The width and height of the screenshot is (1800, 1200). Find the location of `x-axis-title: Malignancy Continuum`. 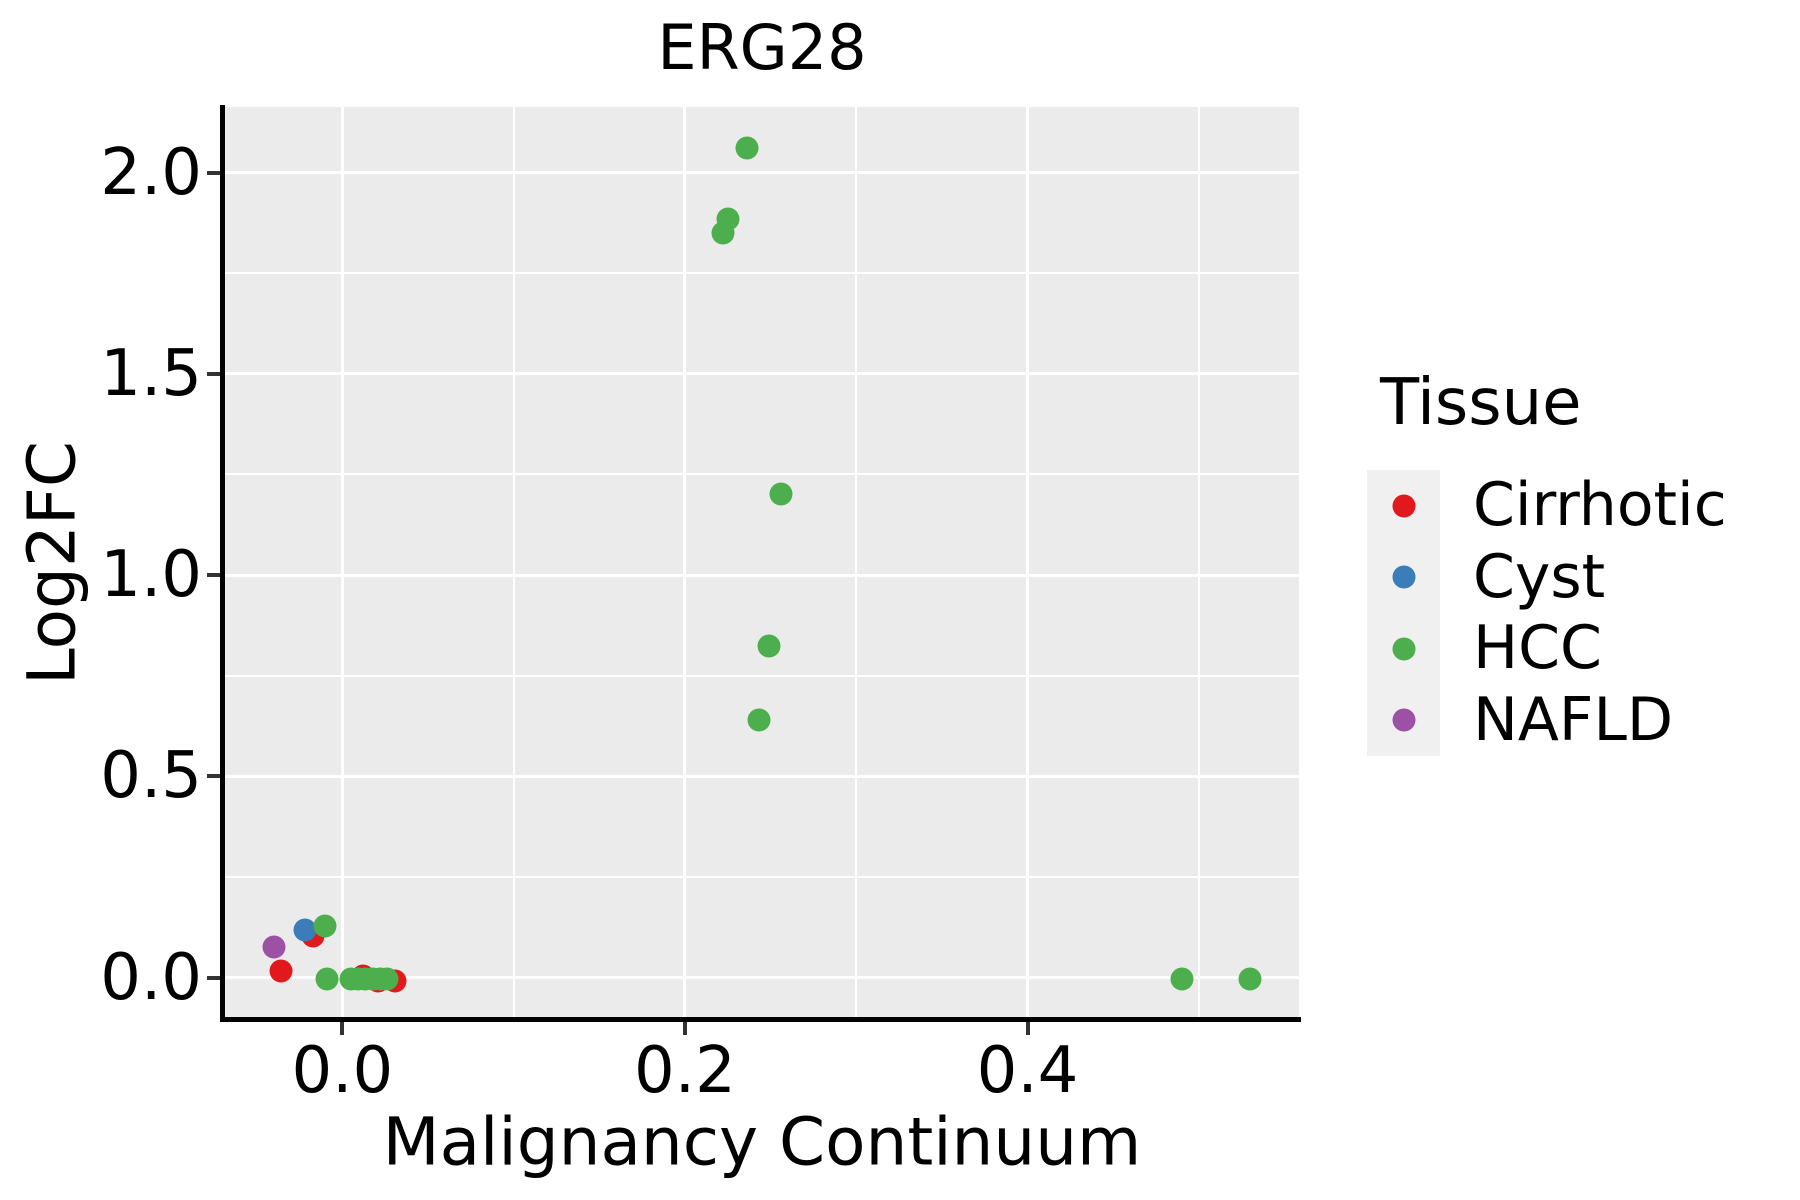

x-axis-title: Malignancy Continuum is located at coordinates (762, 1142).